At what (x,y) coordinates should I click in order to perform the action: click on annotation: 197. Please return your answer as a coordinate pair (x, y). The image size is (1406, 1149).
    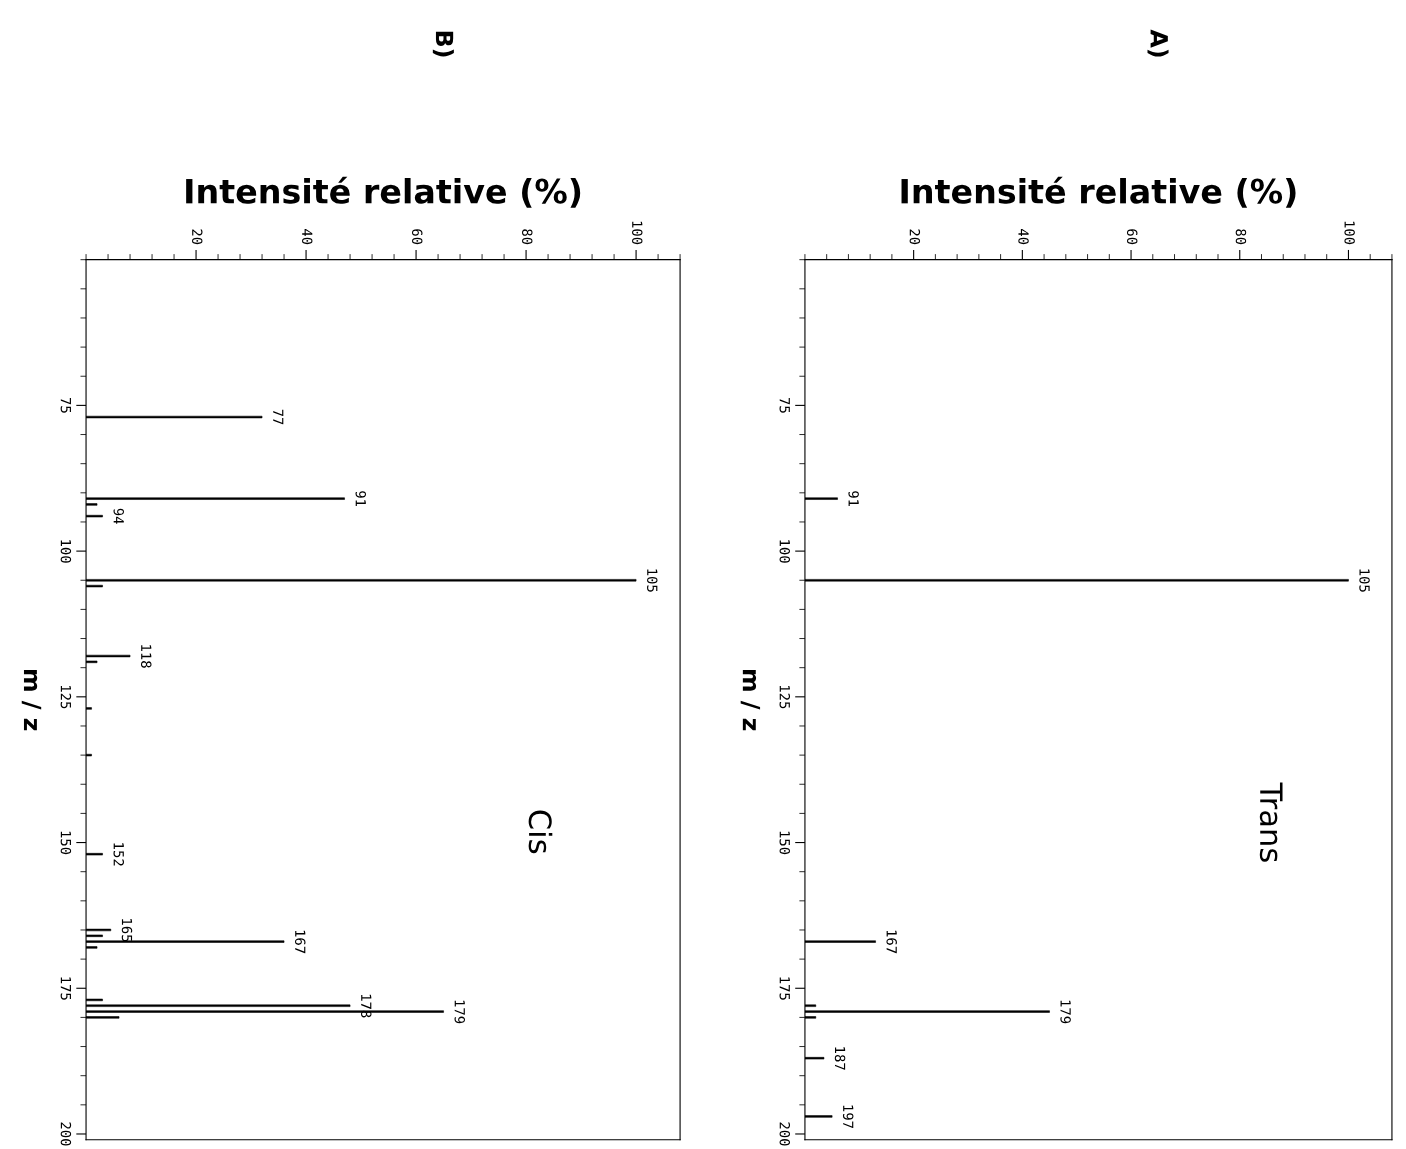
    Looking at the image, I should click on (848, 1116).